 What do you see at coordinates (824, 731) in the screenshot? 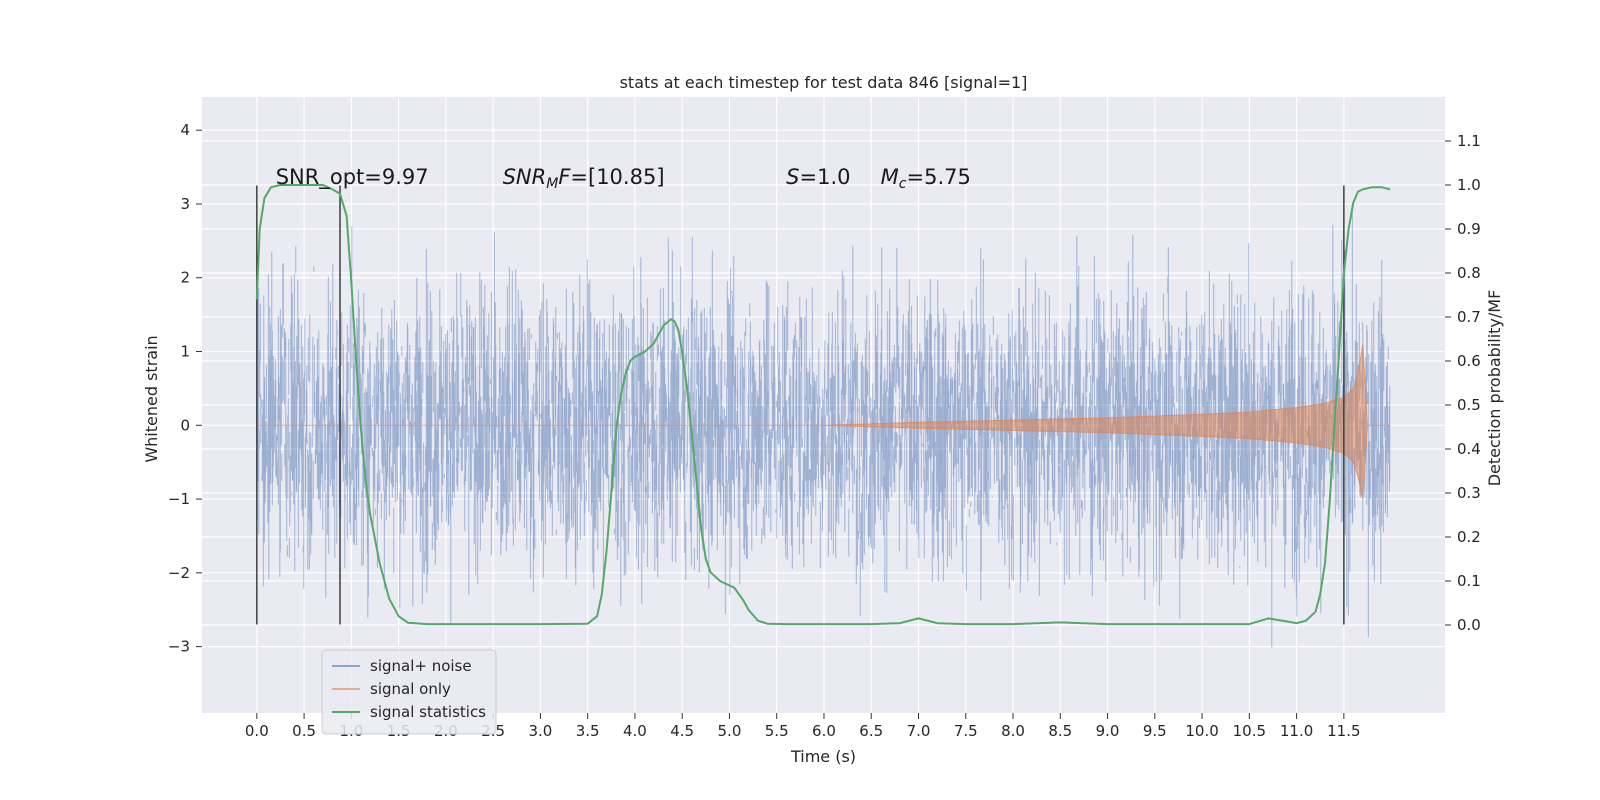
I see `x-tick-label: 6.0` at bounding box center [824, 731].